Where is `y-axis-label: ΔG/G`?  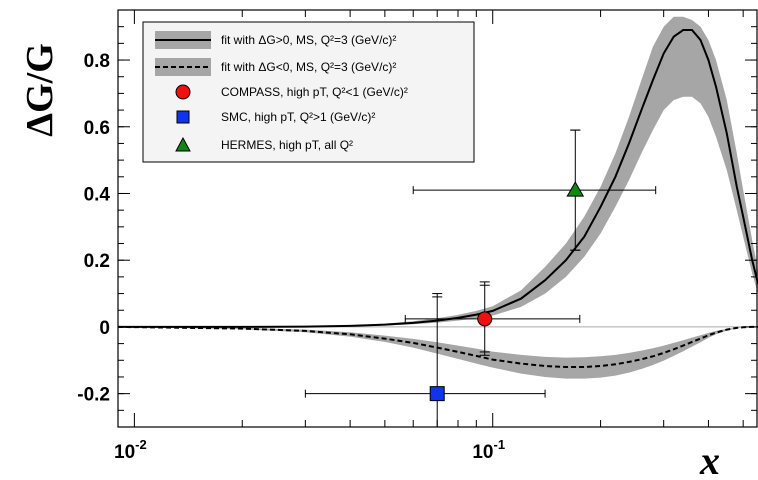
y-axis-label: ΔG/G is located at coordinates (40, 90).